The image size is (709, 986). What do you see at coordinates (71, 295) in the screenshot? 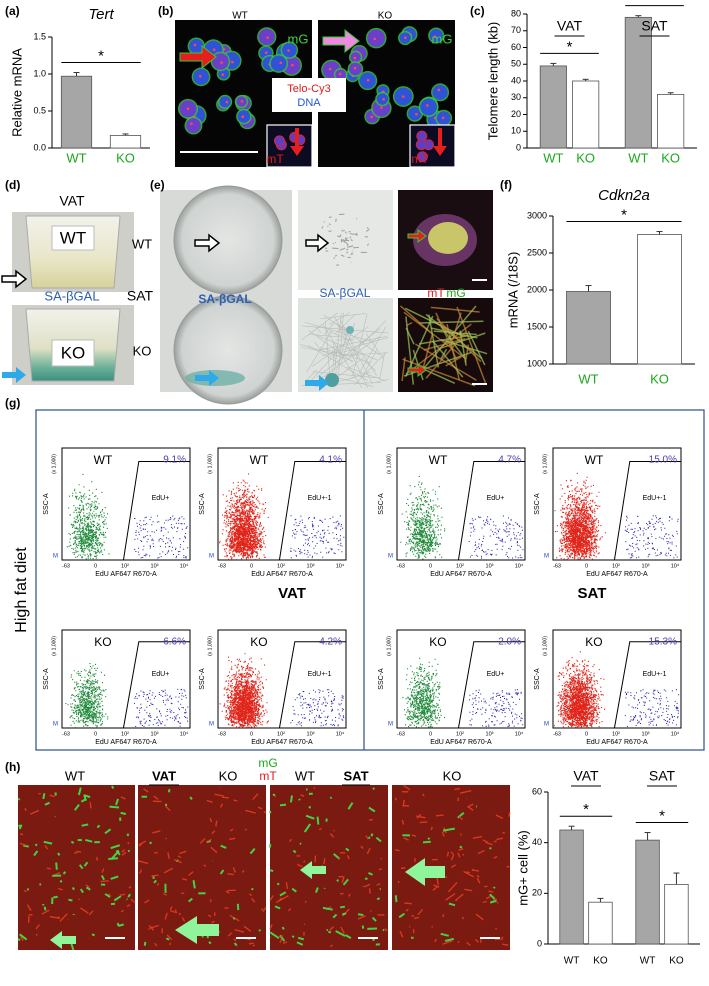
I see `stain-label: SA-βGAL` at bounding box center [71, 295].